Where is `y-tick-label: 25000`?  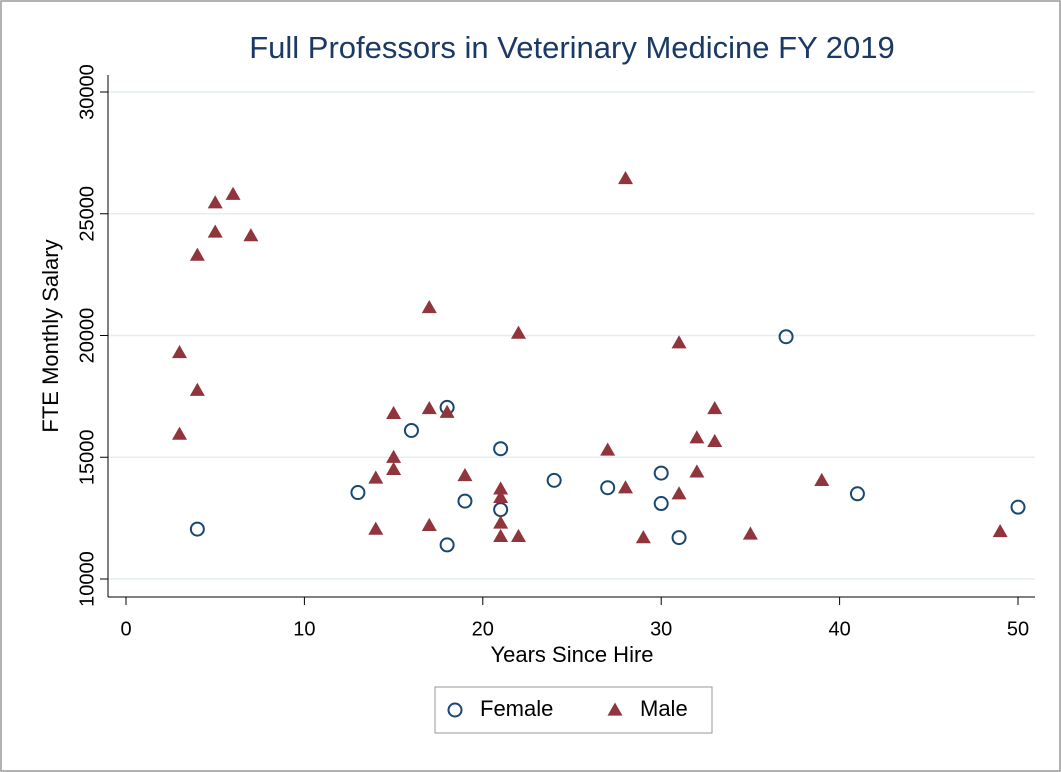 y-tick-label: 25000 is located at coordinates (87, 214).